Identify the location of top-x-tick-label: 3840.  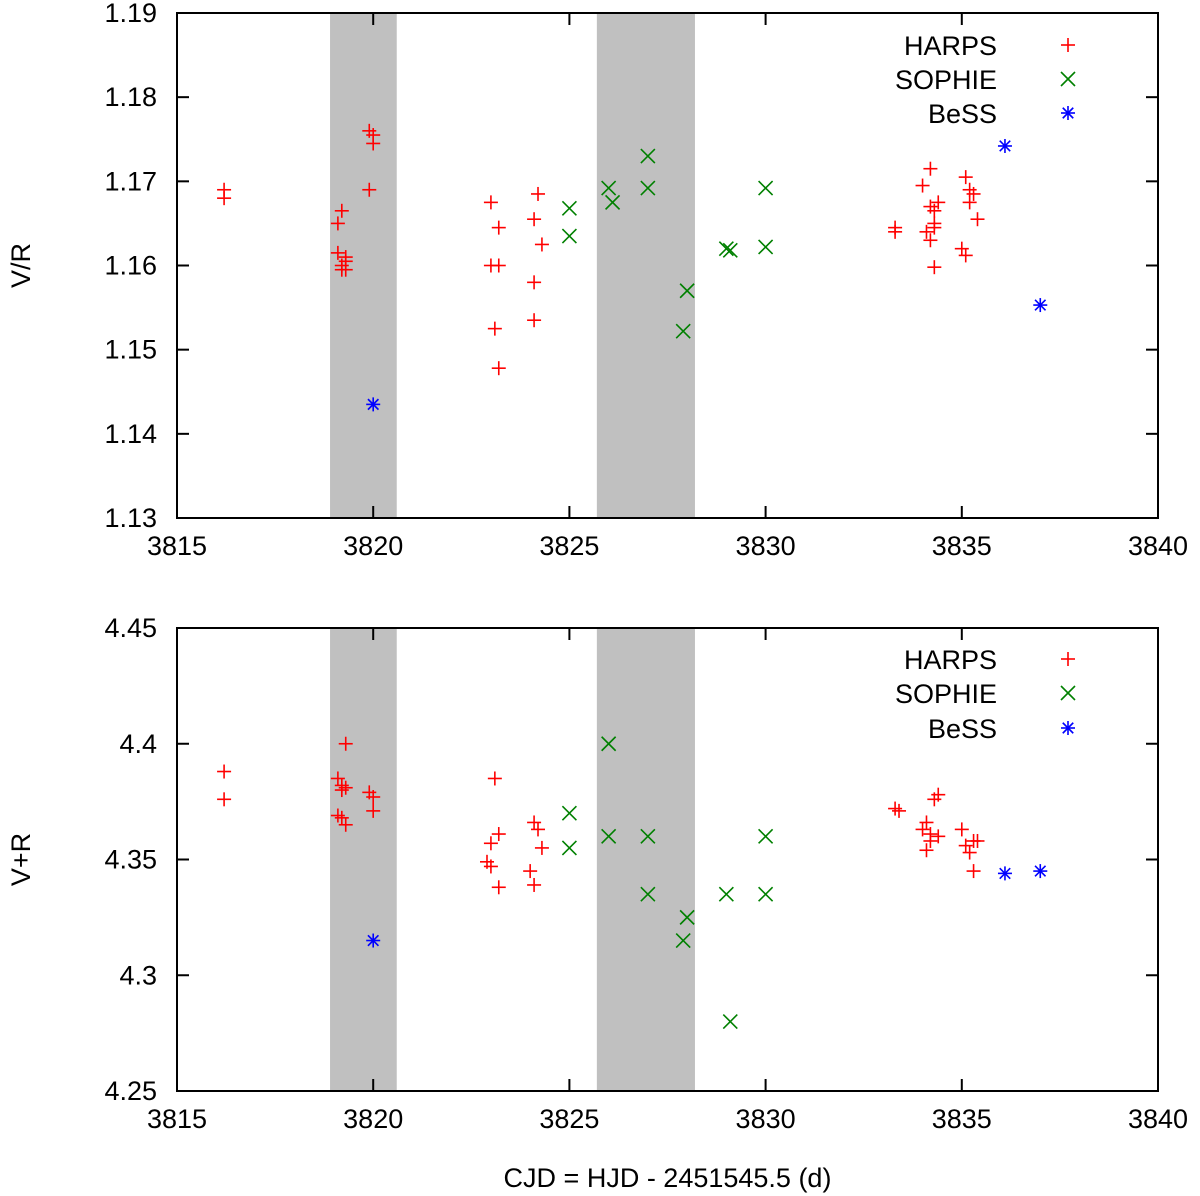
(1158, 546).